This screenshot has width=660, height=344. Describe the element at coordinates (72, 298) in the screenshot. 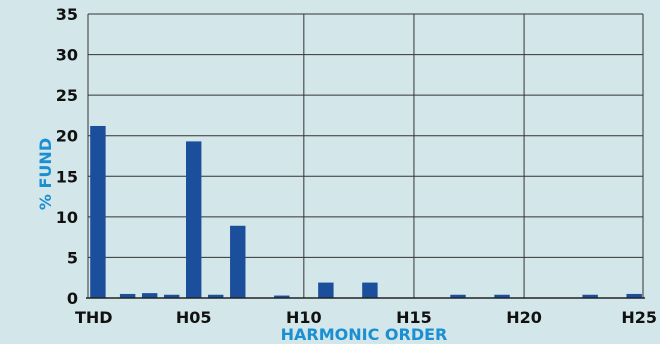

I see `y-tick-label: 0` at that location.